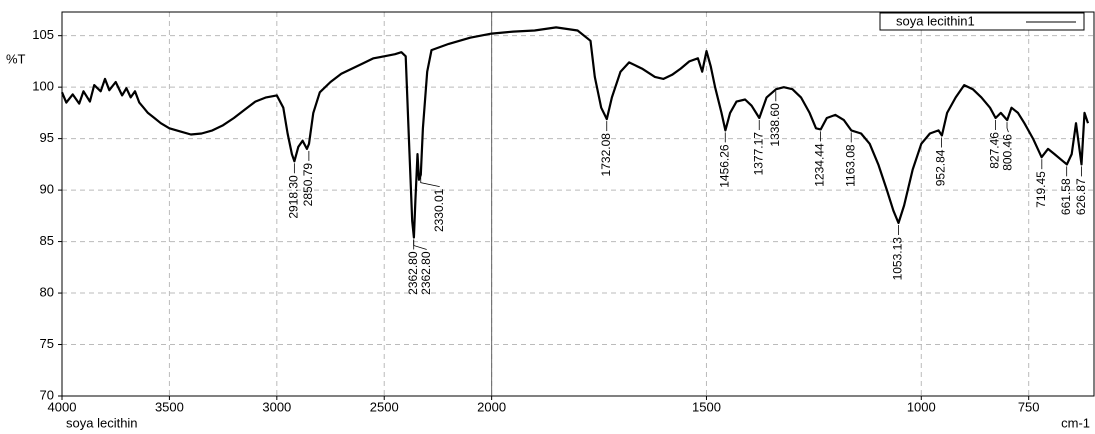  I want to click on x-tick-label: 2500, so click(384, 406).